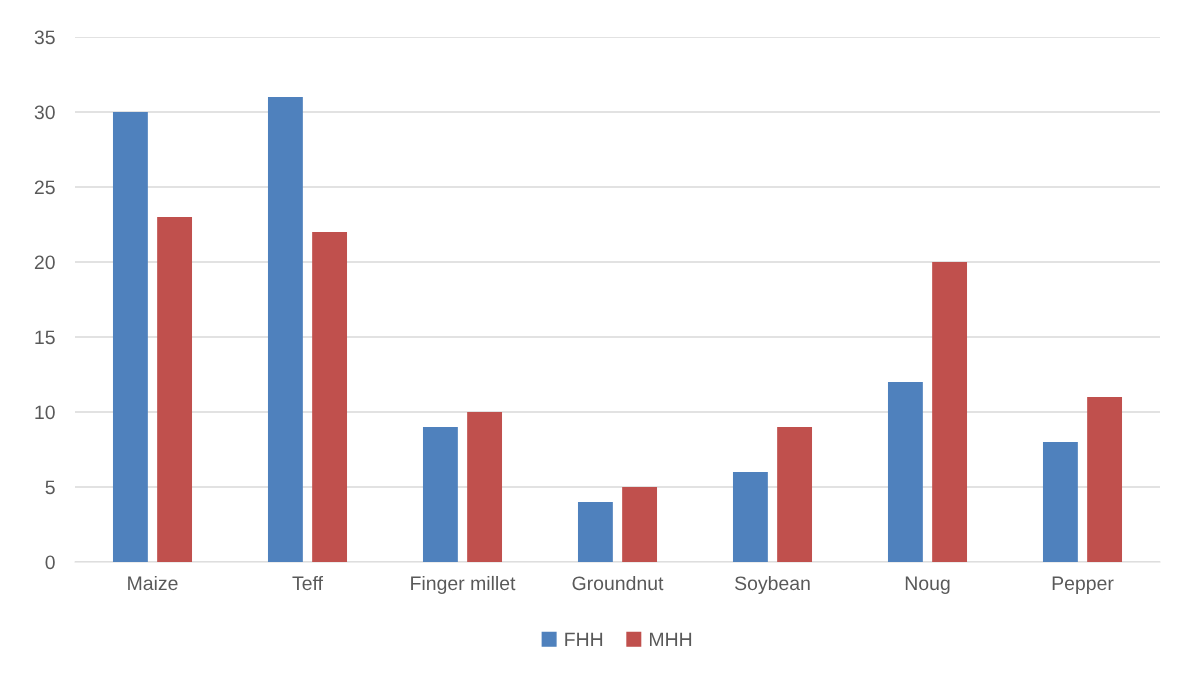 The height and width of the screenshot is (682, 1188). I want to click on x-tick-label: Finger millet, so click(463, 585).